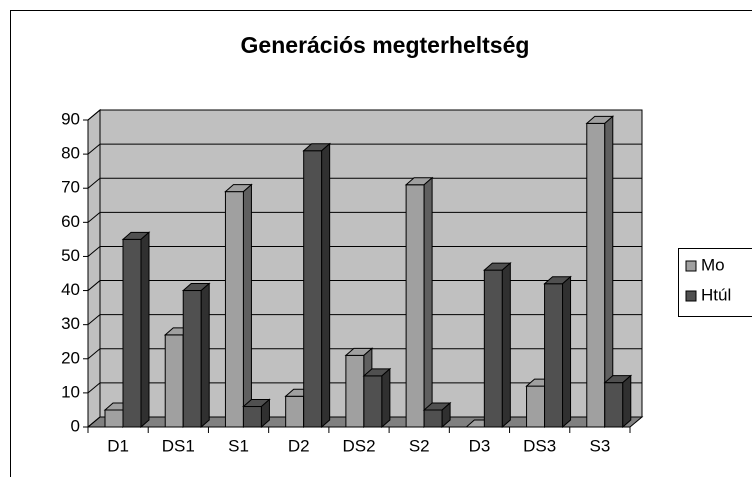 This screenshot has height=477, width=752. I want to click on legend-label: Mo, so click(713, 264).